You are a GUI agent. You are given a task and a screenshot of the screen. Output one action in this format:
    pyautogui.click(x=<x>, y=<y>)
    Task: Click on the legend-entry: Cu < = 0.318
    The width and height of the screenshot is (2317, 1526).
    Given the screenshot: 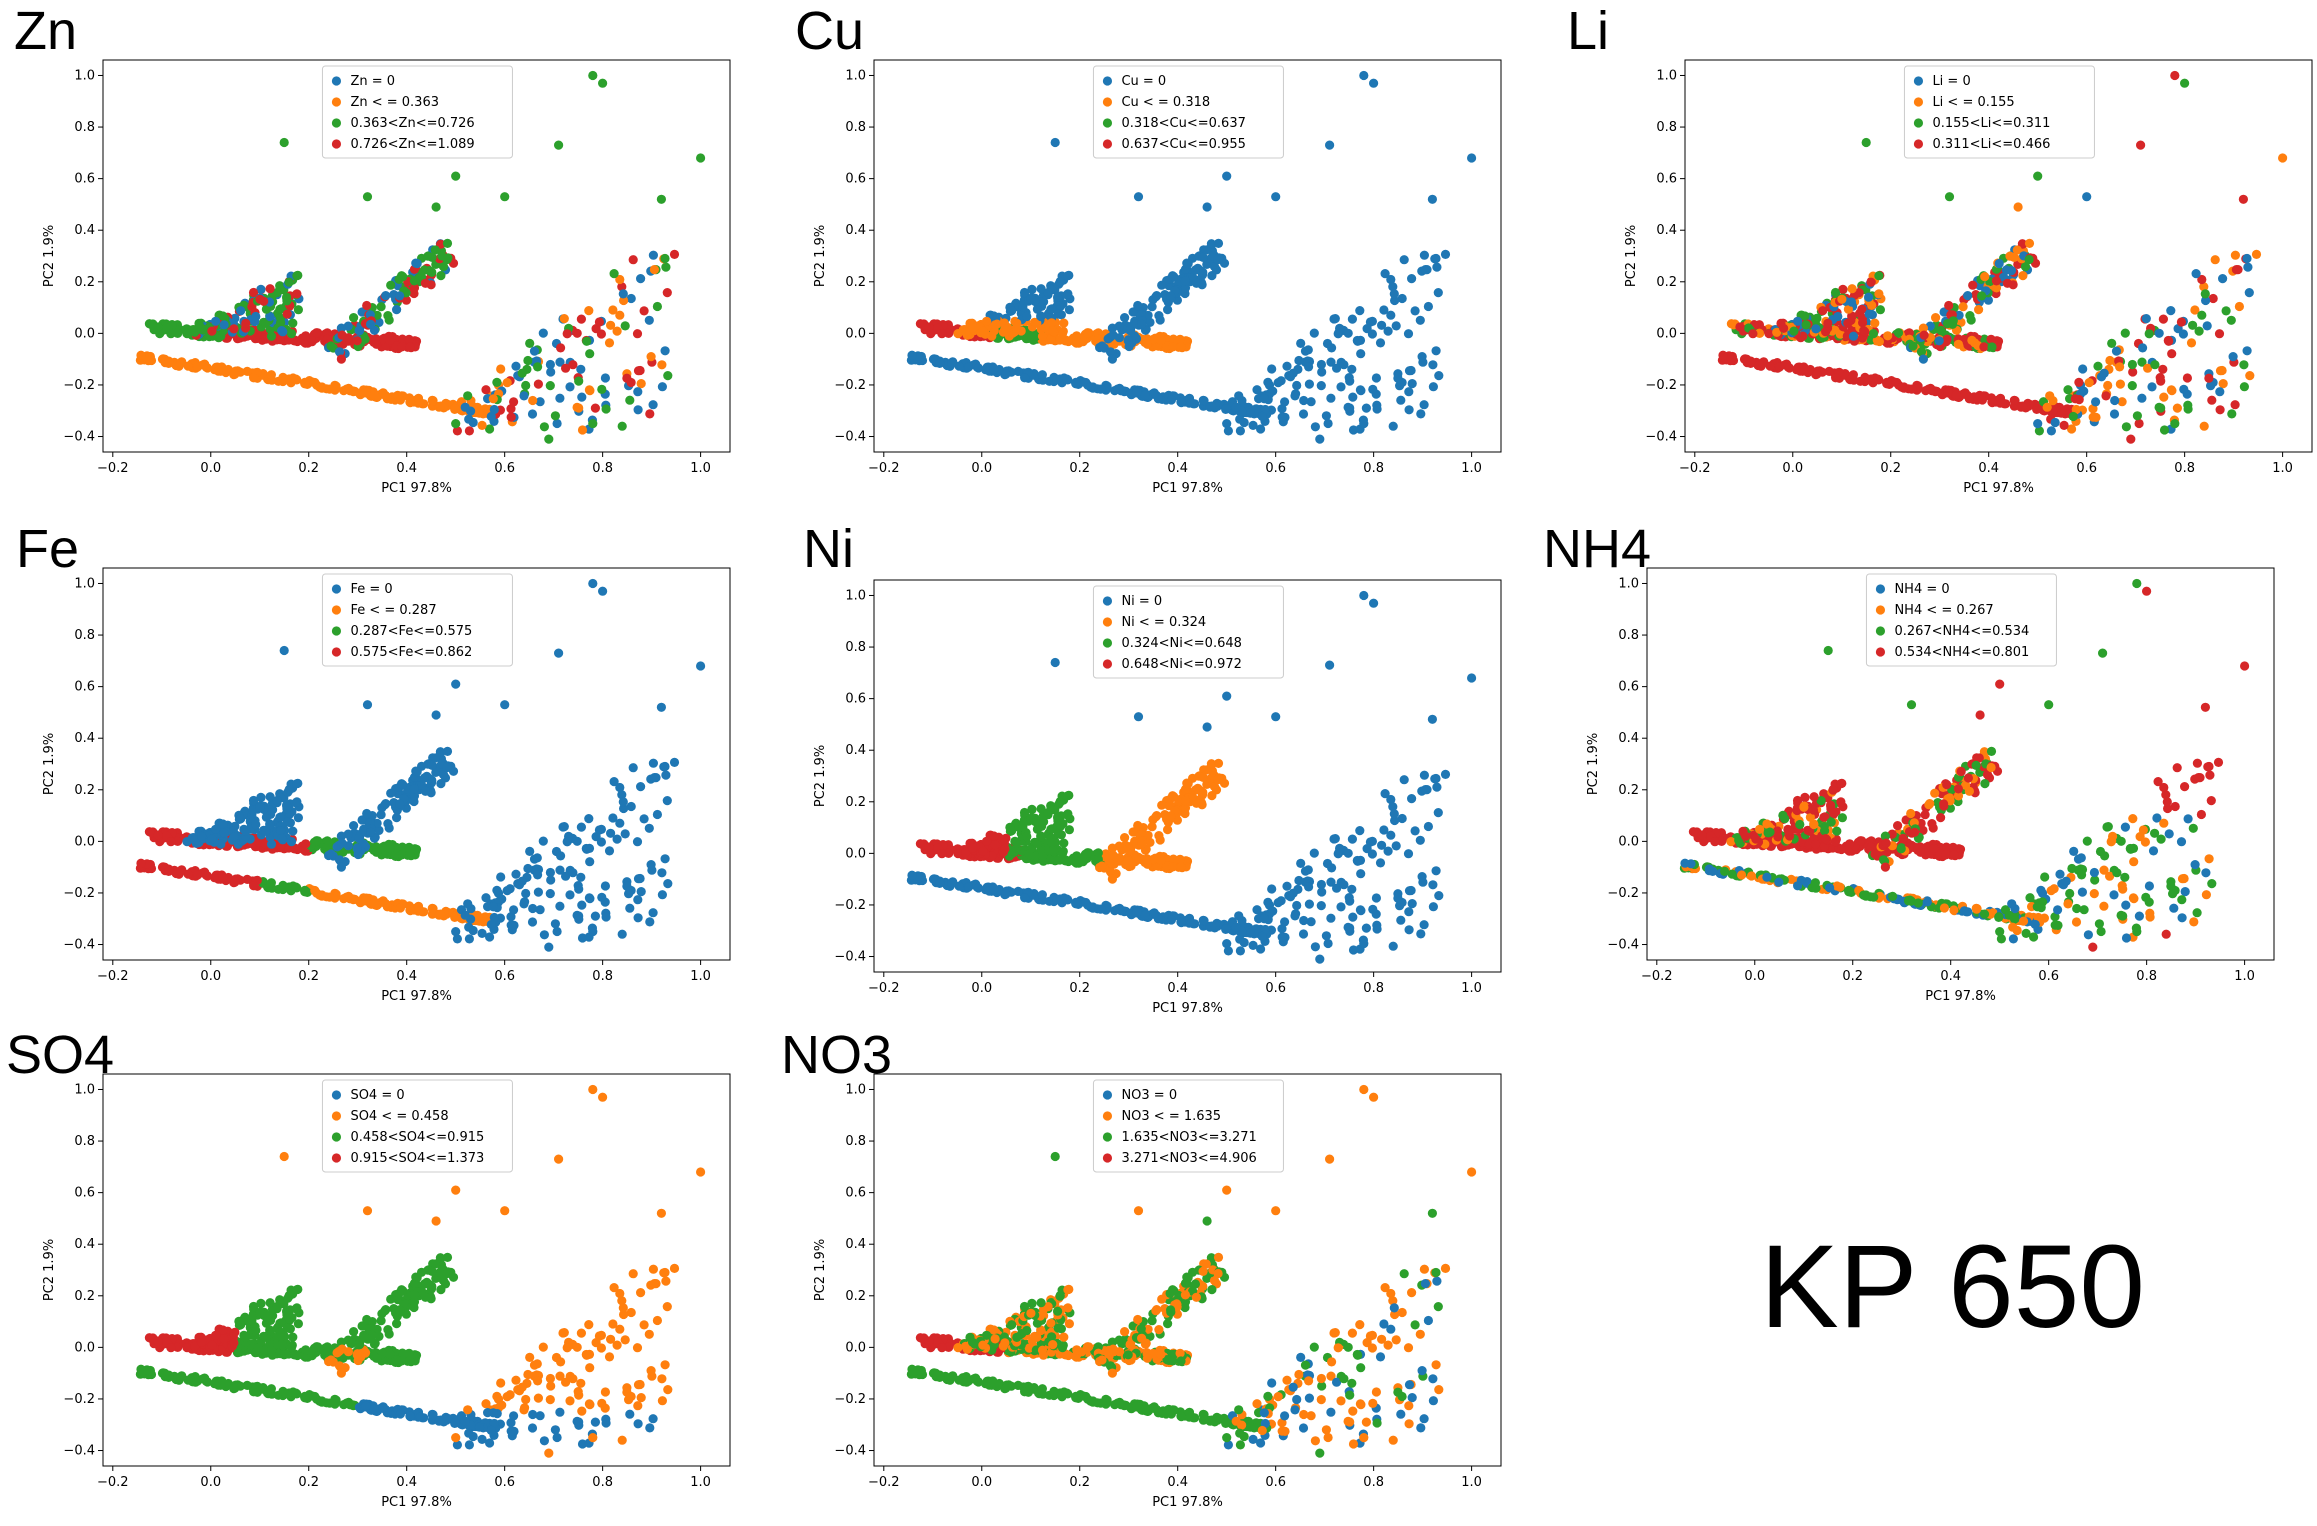 What is the action you would take?
    pyautogui.click(x=1165, y=102)
    